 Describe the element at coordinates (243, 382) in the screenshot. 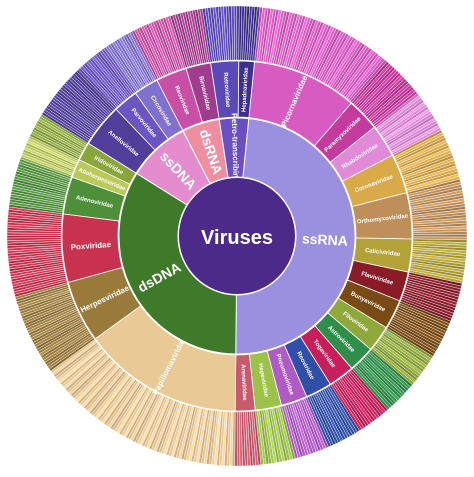

I see `family-label: Arenaviridae` at that location.